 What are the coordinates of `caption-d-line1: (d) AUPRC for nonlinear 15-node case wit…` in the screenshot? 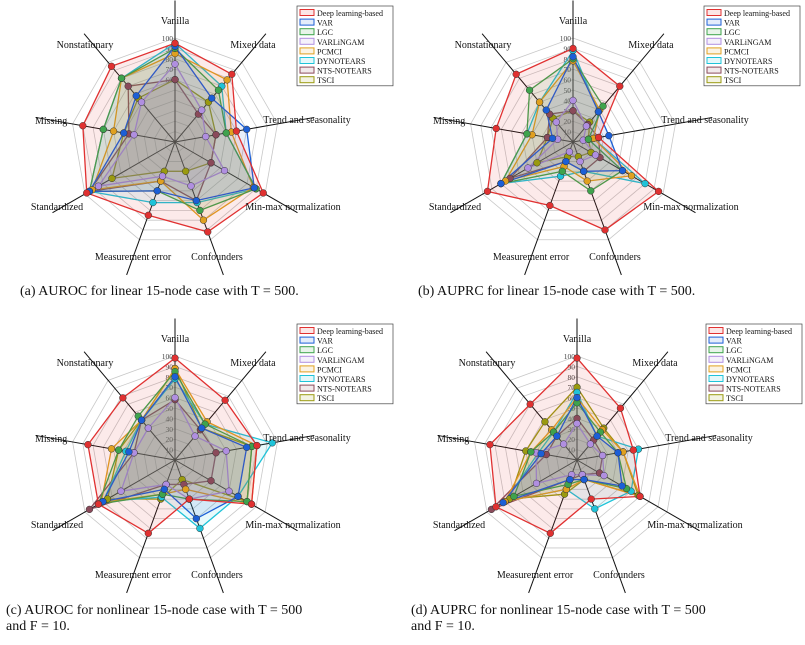 It's located at (558, 610).